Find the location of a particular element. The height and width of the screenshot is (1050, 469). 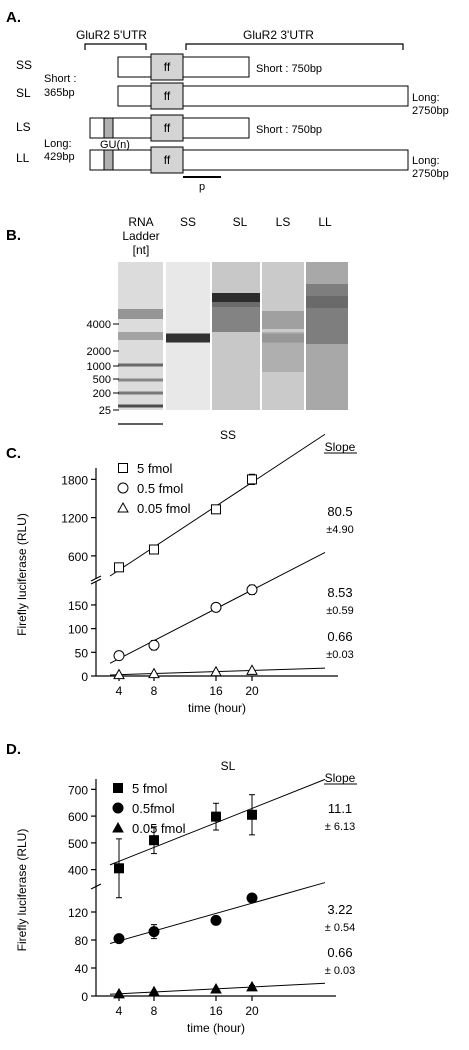

gel-image is located at coordinates (233, 343).